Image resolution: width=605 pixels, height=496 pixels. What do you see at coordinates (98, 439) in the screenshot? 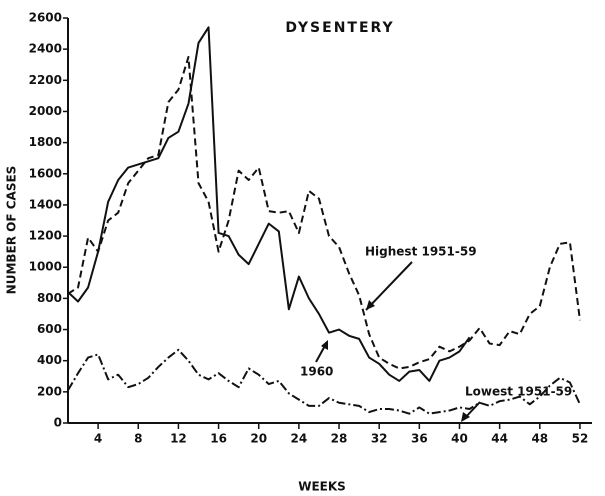
I see `x-tick-label: 4` at bounding box center [98, 439].